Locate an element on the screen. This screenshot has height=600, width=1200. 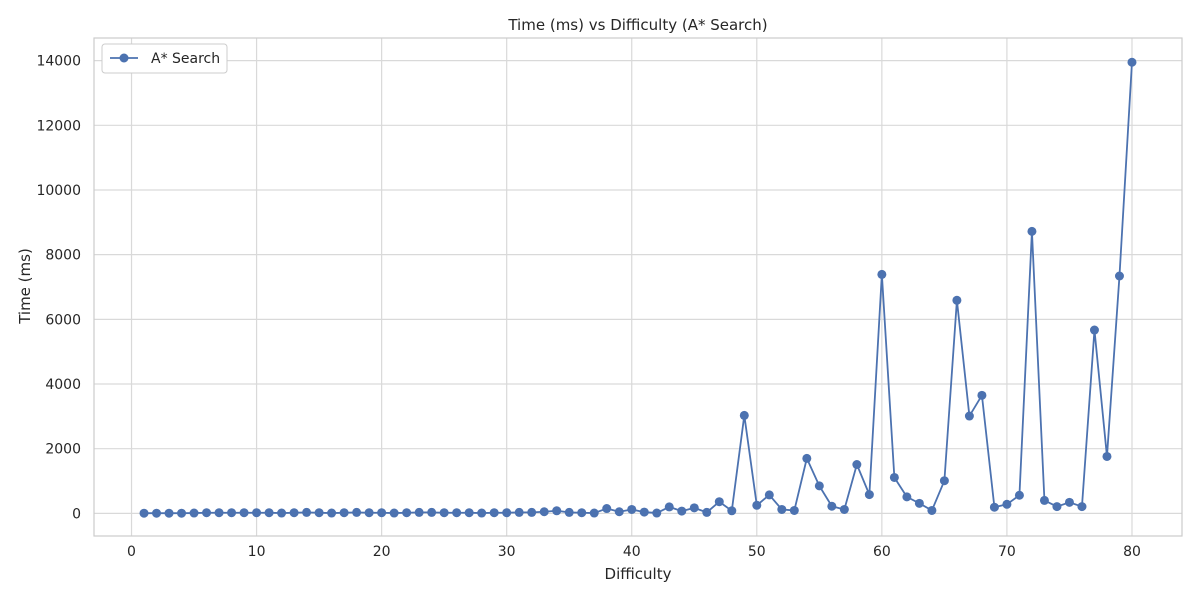
y-tick-label: 10000 is located at coordinates (58, 191).